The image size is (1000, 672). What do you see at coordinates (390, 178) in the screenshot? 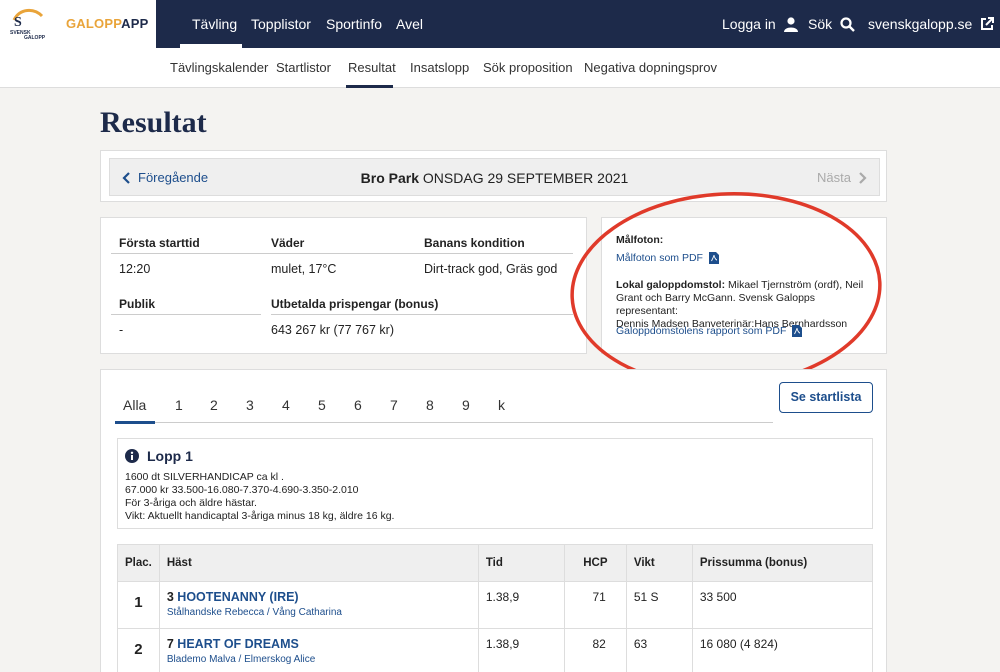
I see `track-name: Bro Park` at bounding box center [390, 178].